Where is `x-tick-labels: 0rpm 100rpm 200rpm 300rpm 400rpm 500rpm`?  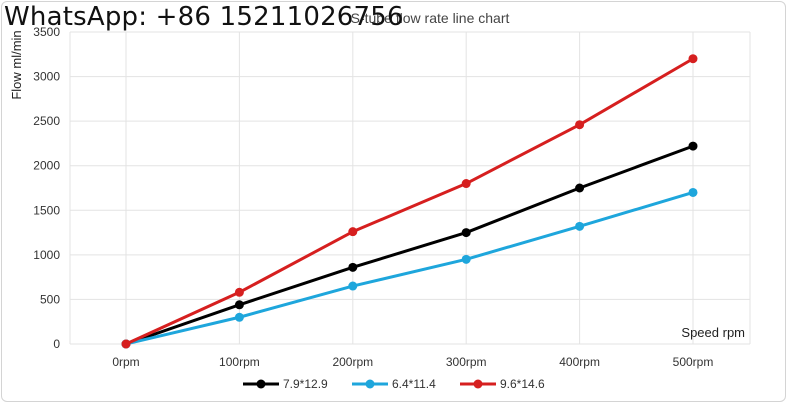
x-tick-labels: 0rpm 100rpm 200rpm 300rpm 400rpm 500rpm is located at coordinates (412, 362).